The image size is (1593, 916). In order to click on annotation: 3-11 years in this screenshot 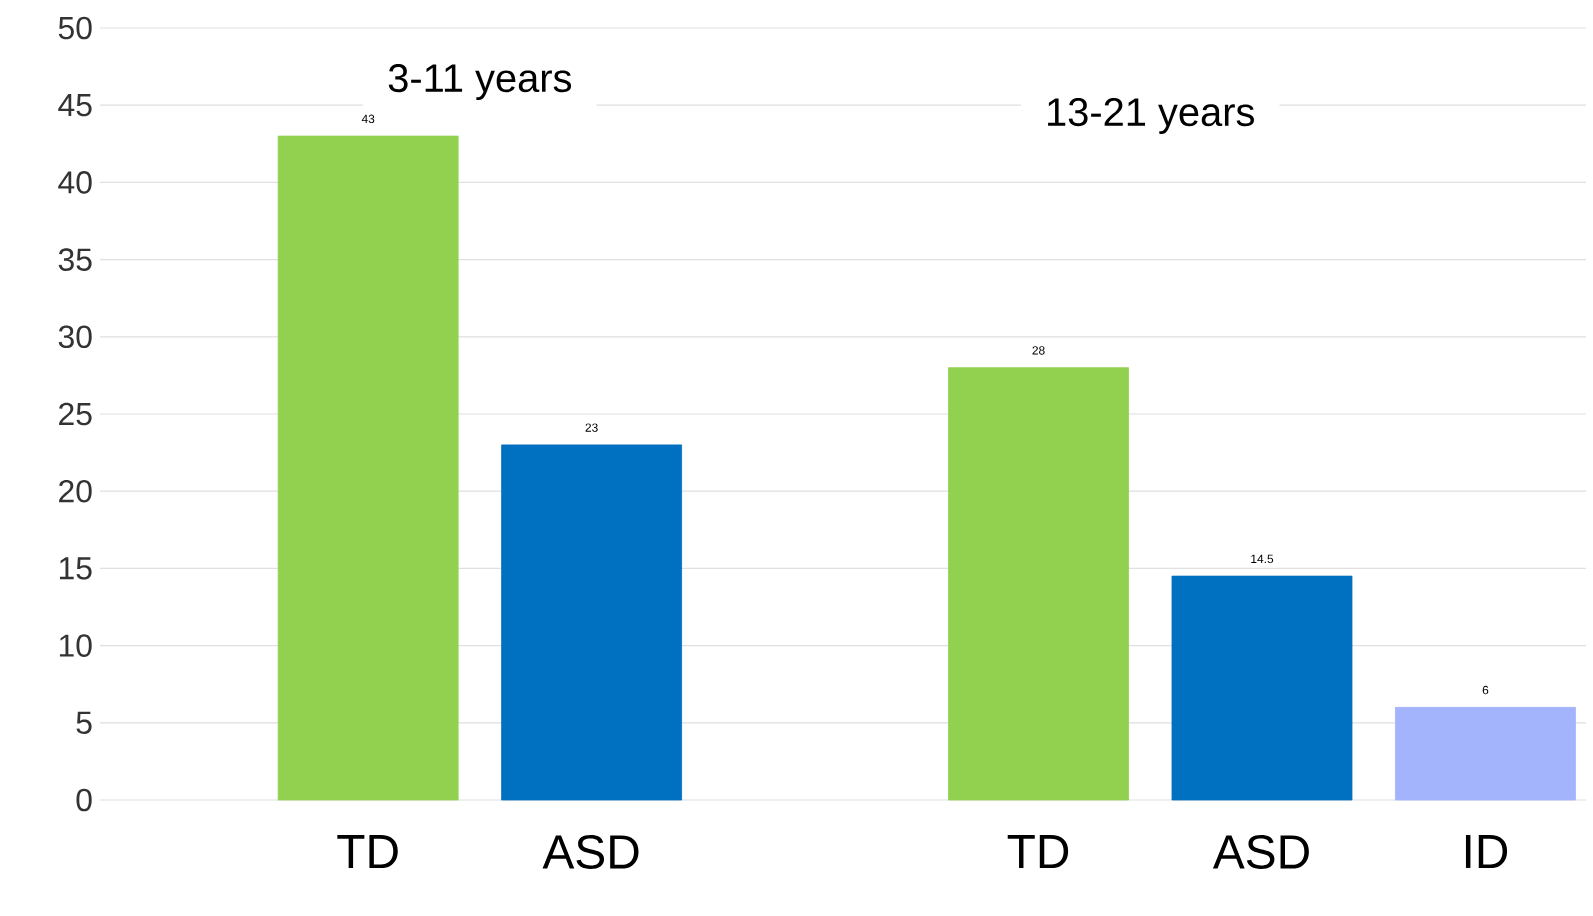, I will do `click(480, 82)`.